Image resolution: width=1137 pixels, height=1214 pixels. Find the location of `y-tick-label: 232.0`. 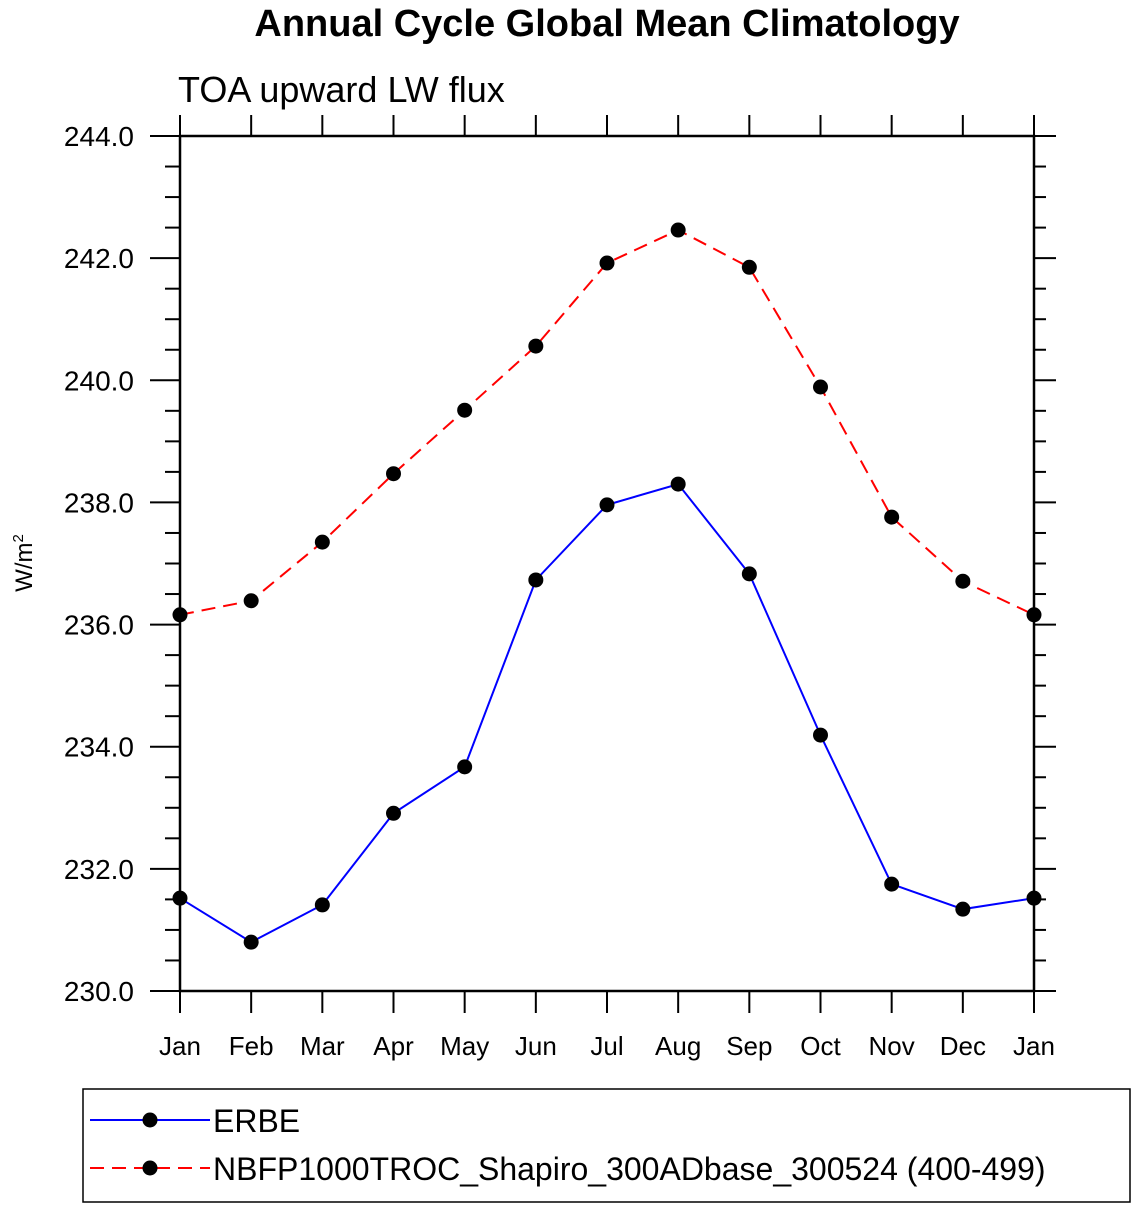

y-tick-label: 232.0 is located at coordinates (99, 869).